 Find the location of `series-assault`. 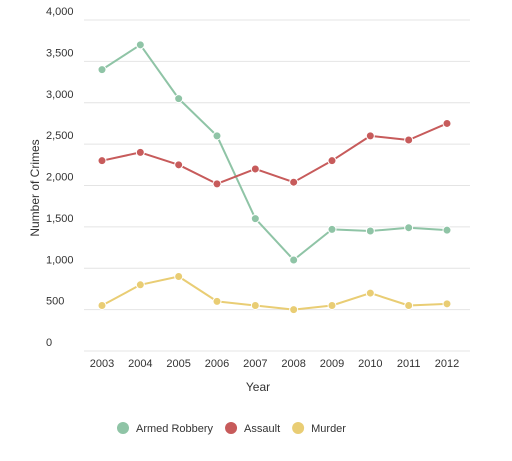

series-assault is located at coordinates (274, 153).